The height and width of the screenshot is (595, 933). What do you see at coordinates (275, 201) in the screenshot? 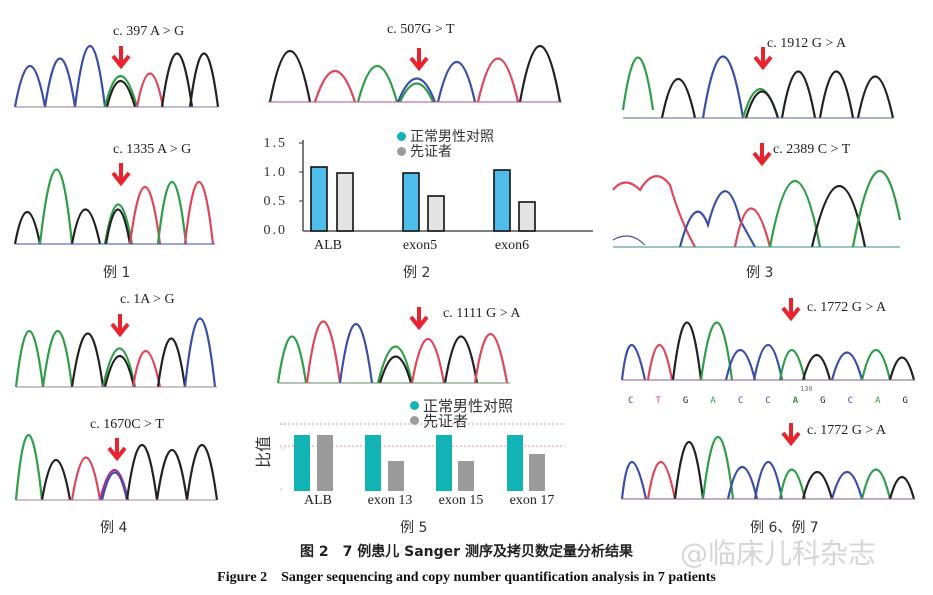
I see `y-tick: 0.5` at bounding box center [275, 201].